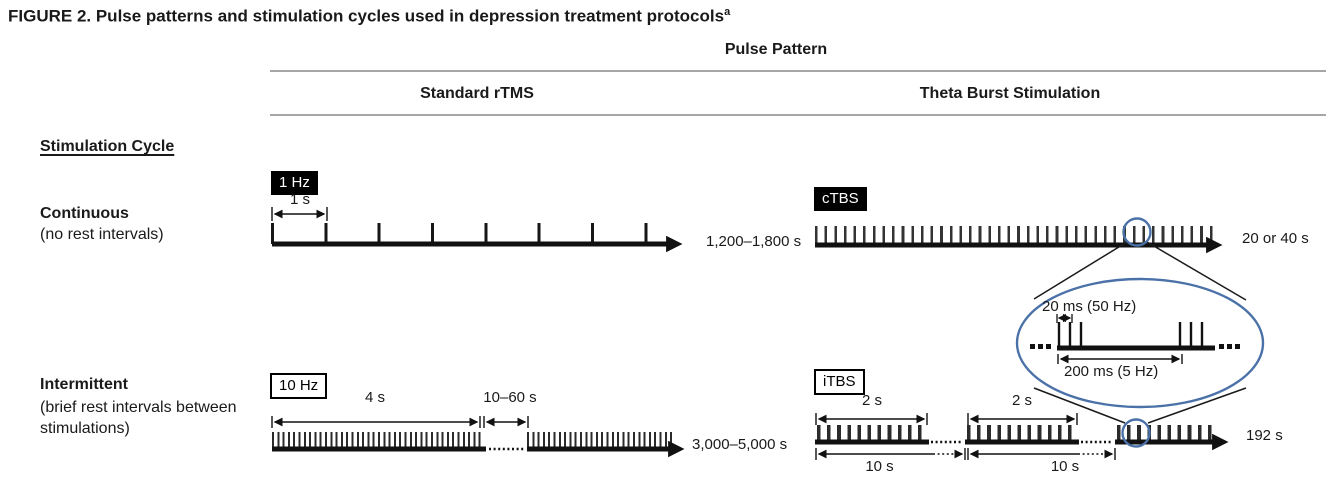  I want to click on measure-10s-second, so click(1041, 454).